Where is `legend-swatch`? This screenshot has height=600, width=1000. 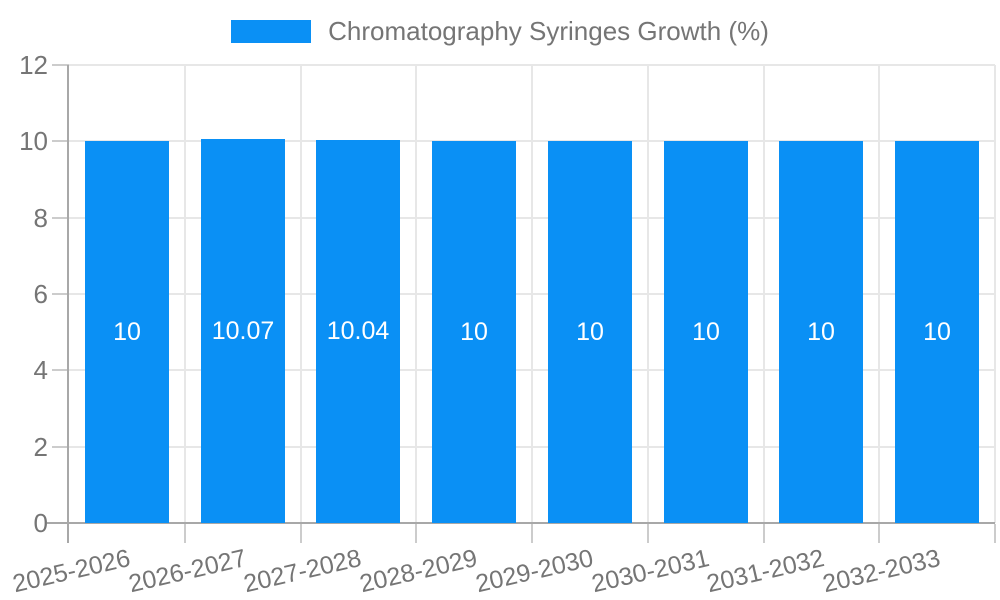 legend-swatch is located at coordinates (271, 31).